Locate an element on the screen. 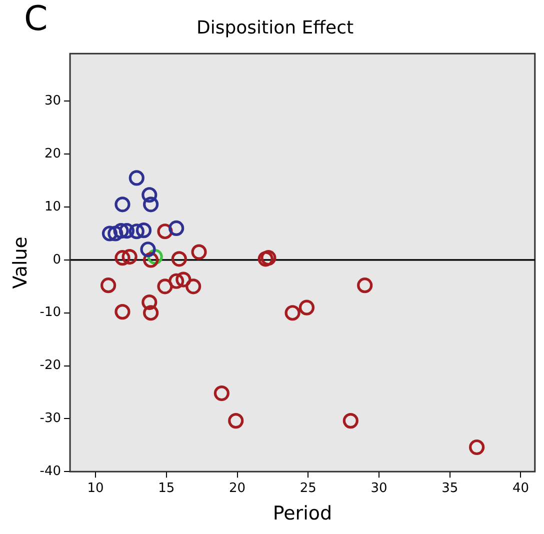  y-tick-label: 10 is located at coordinates (53, 206).